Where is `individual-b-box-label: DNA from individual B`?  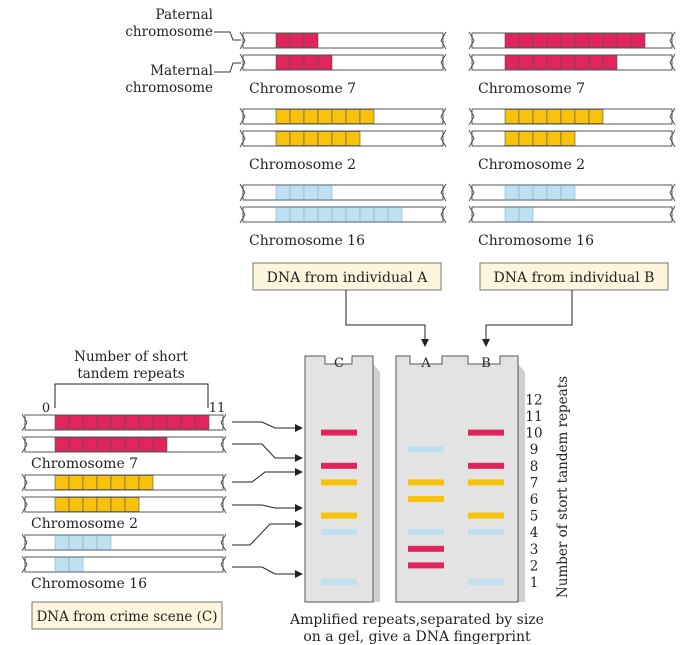 individual-b-box-label: DNA from individual B is located at coordinates (574, 278).